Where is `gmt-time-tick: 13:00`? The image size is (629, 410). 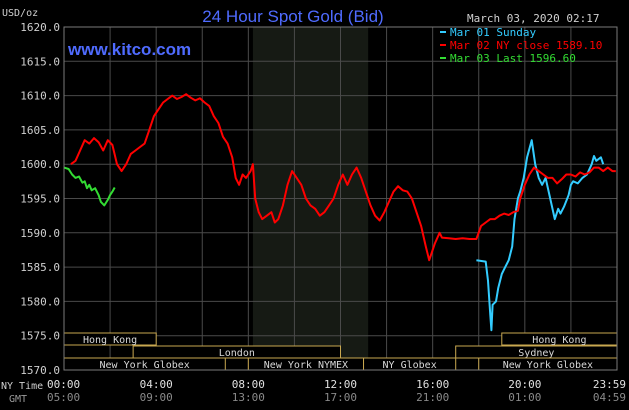 gmt-time-tick: 13:00 is located at coordinates (248, 397).